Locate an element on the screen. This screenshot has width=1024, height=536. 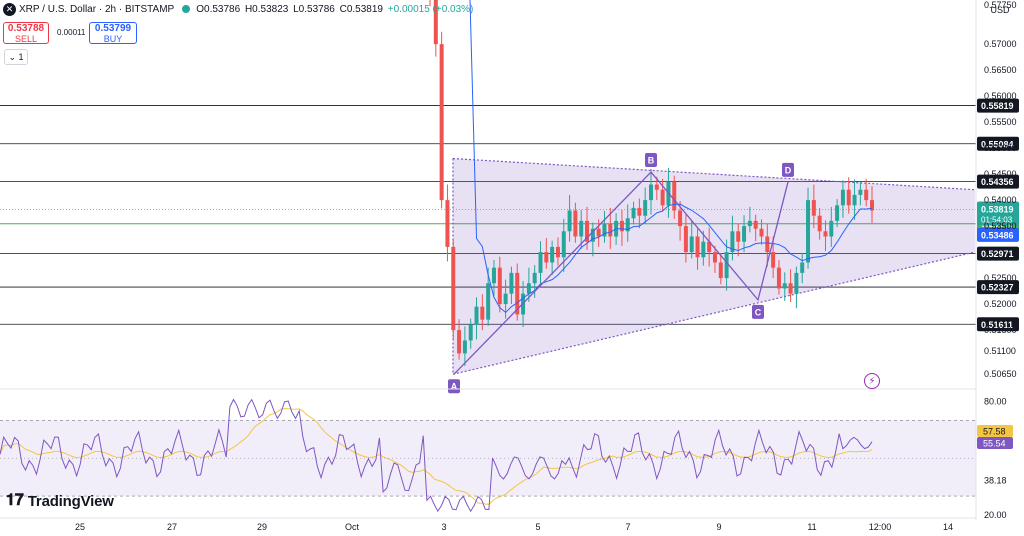
collapse-indicators-button: ⌄ 1 is located at coordinates (16, 57).